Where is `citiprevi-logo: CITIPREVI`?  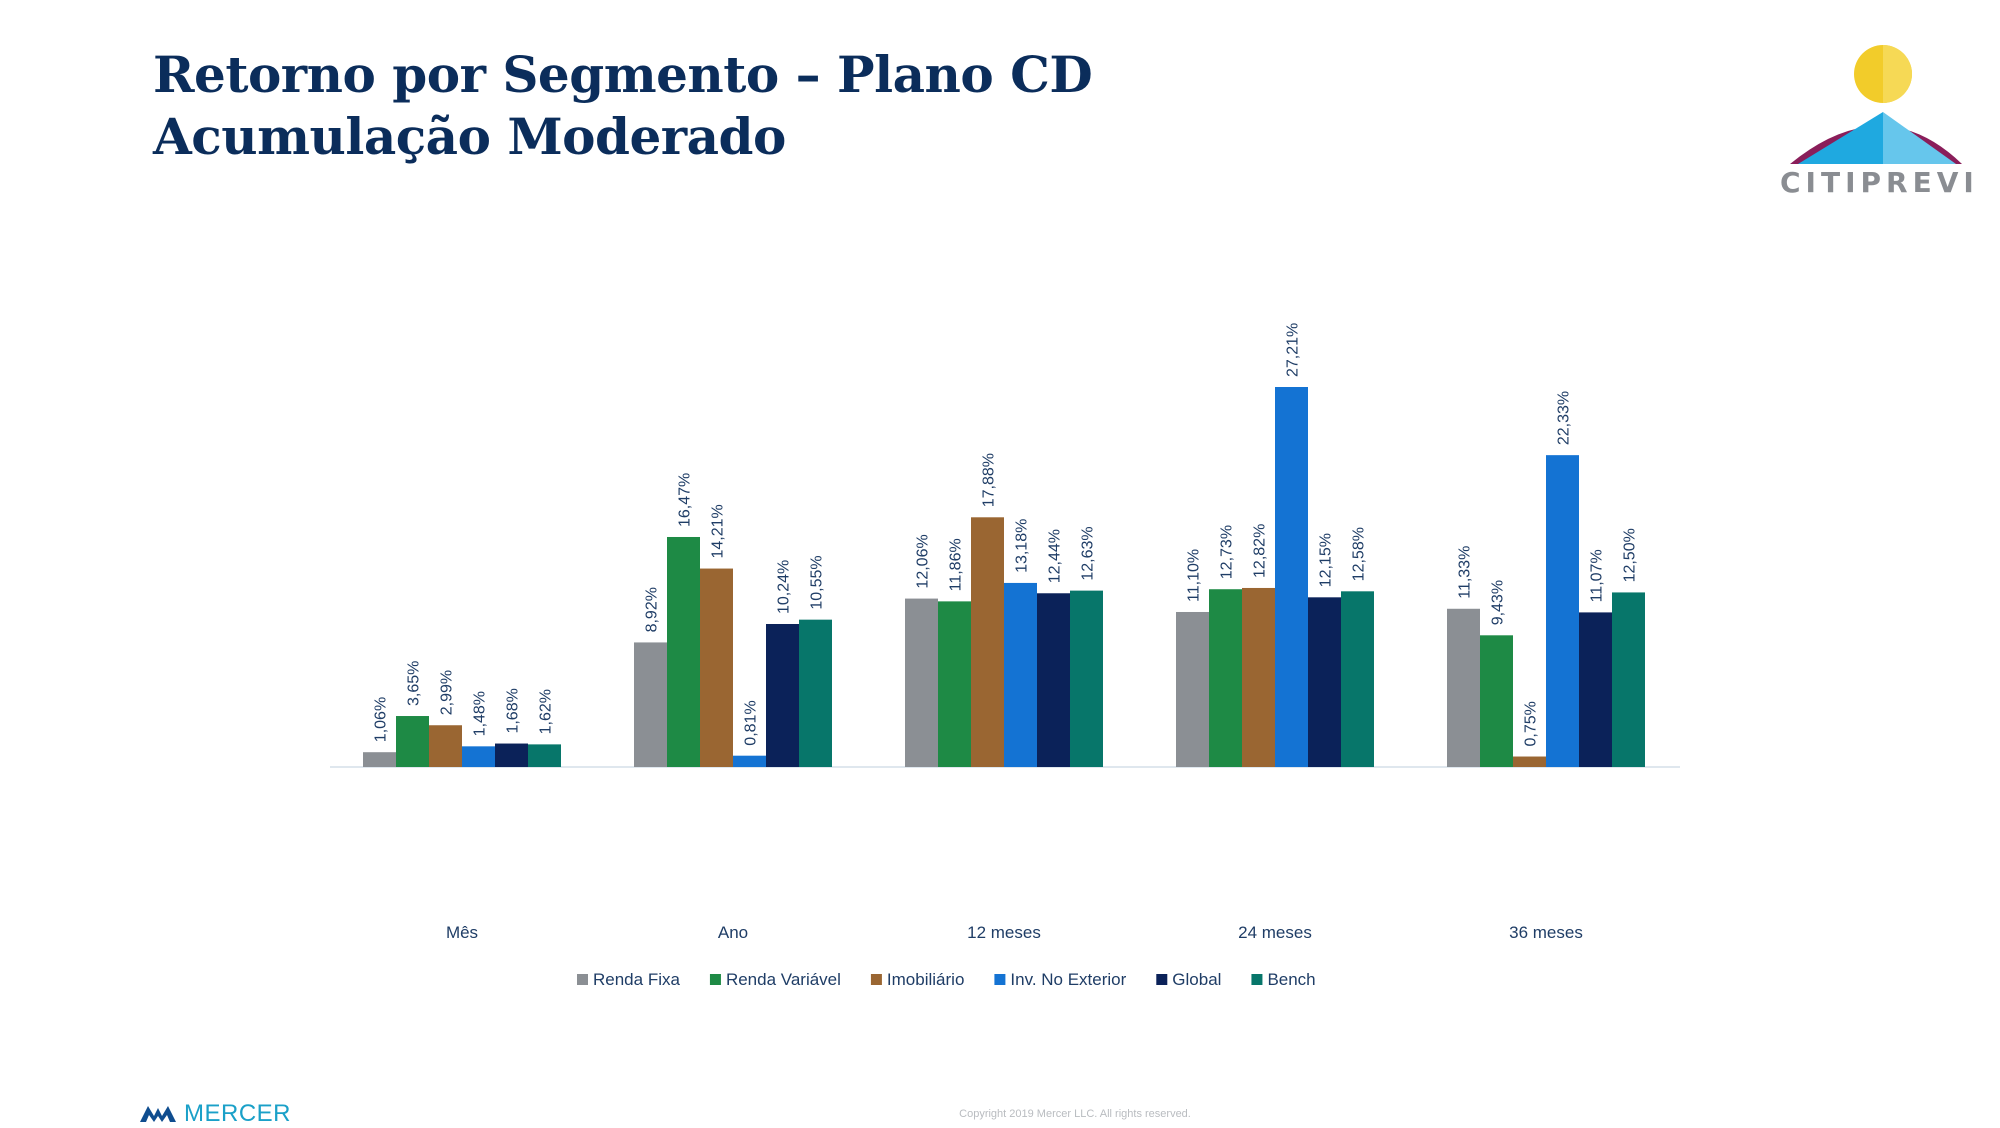 citiprevi-logo: CITIPREVI is located at coordinates (1879, 120).